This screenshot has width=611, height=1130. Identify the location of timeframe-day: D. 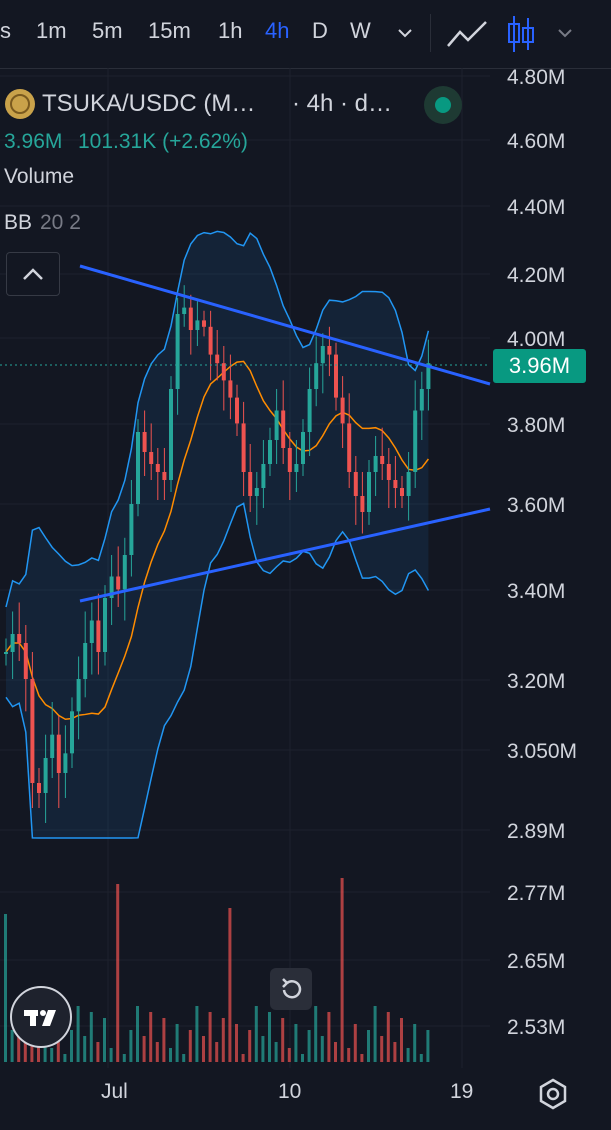
(320, 30).